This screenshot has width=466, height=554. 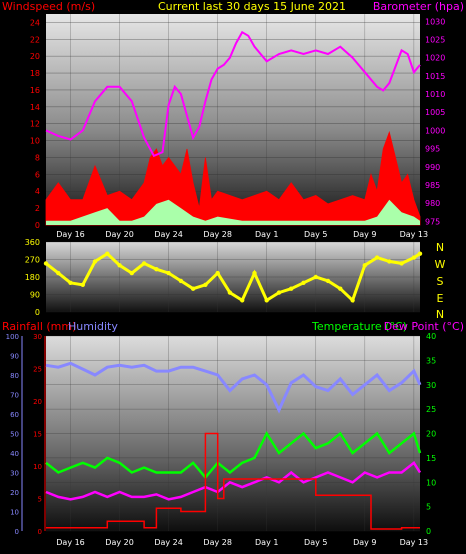 What do you see at coordinates (233, 455) in the screenshot?
I see `temperature-line` at bounding box center [233, 455].